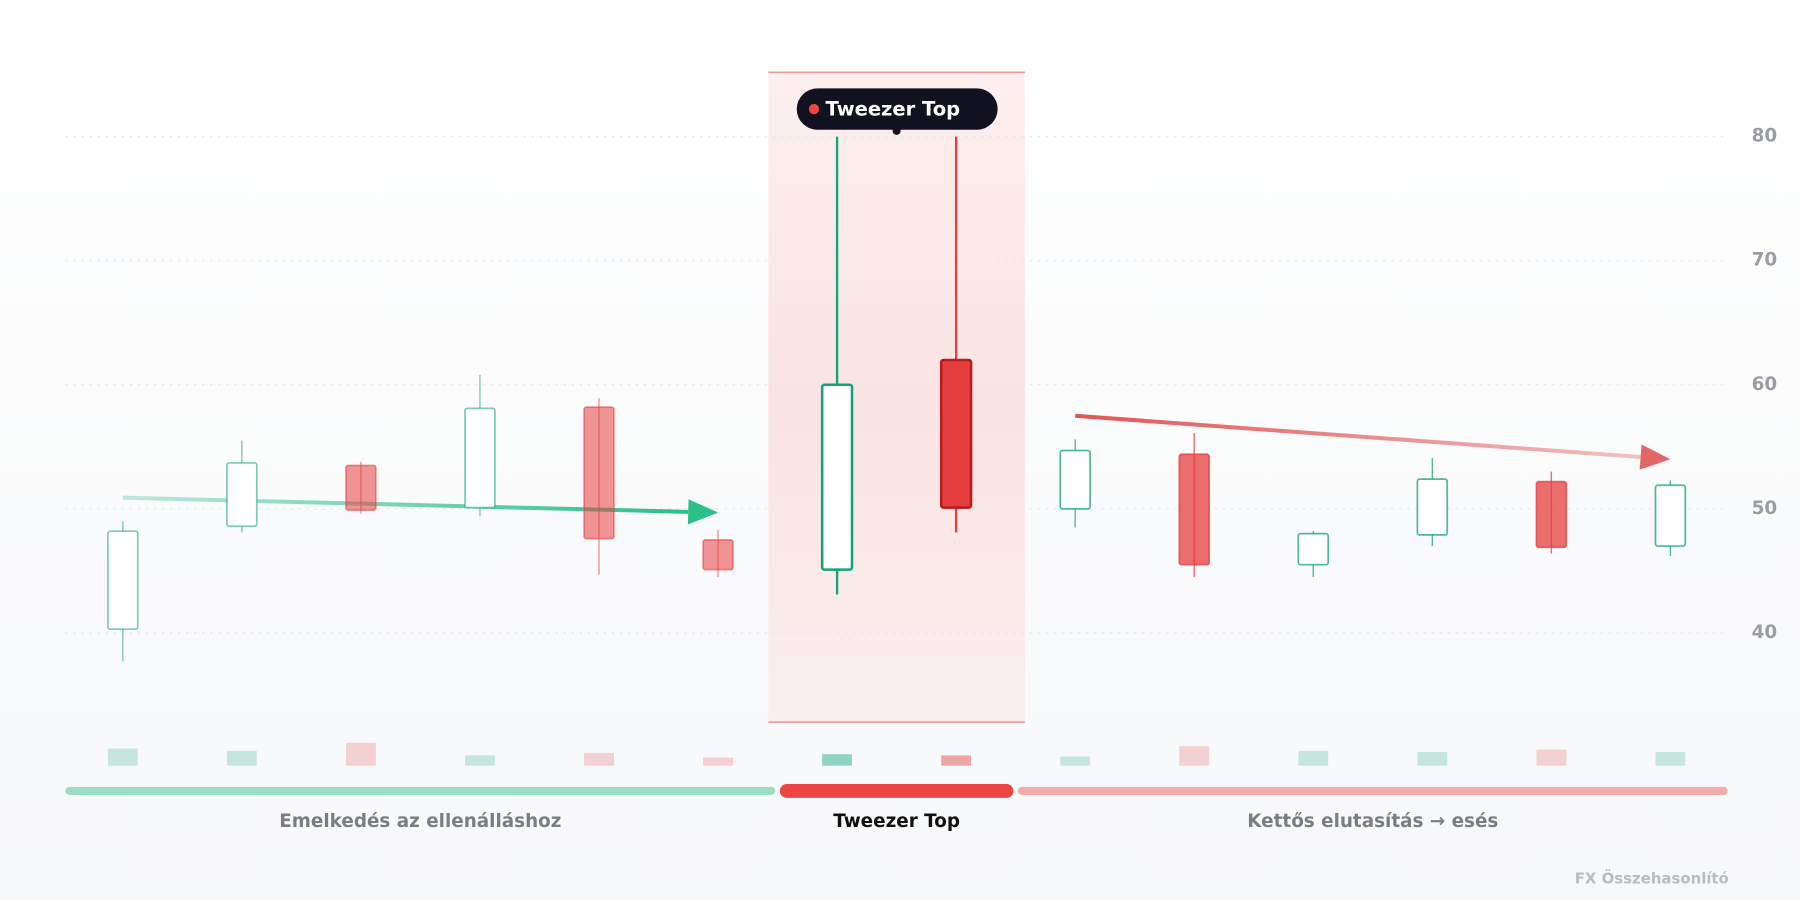 This screenshot has width=1800, height=900. I want to click on y-tick-label: 50, so click(1765, 508).